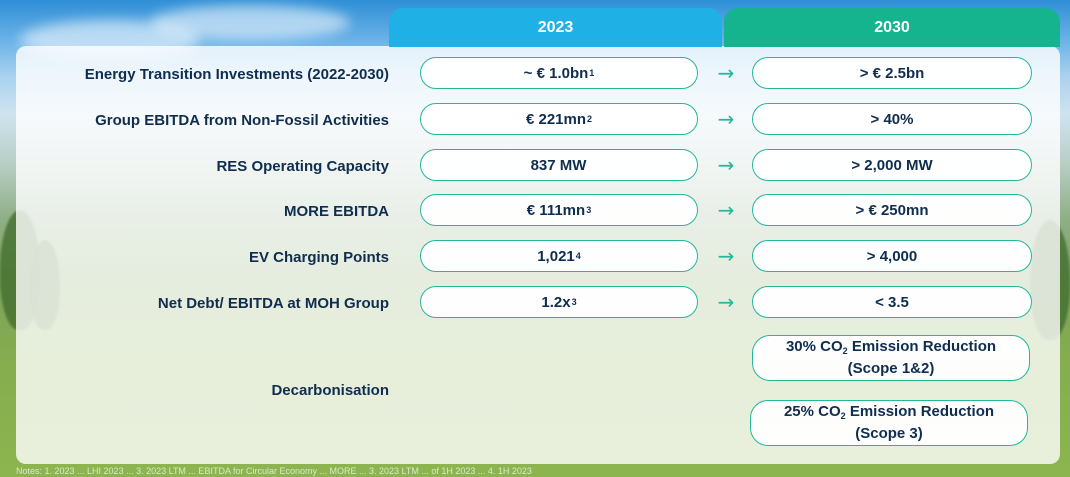 The height and width of the screenshot is (477, 1070). I want to click on row-label: EV Charging Points, so click(318, 257).